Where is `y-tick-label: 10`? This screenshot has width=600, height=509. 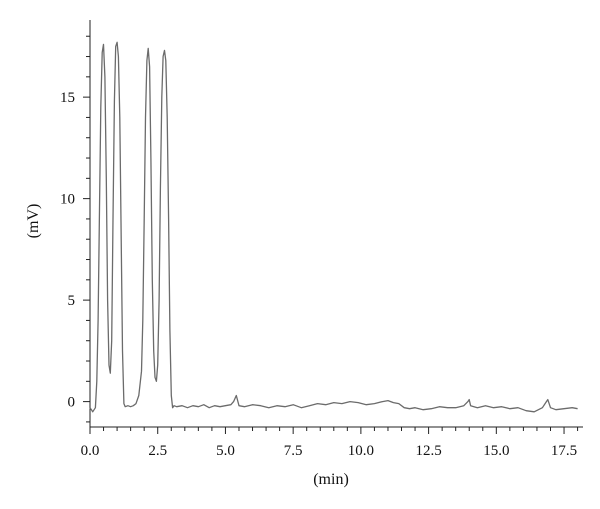
y-tick-label: 10 is located at coordinates (67, 200).